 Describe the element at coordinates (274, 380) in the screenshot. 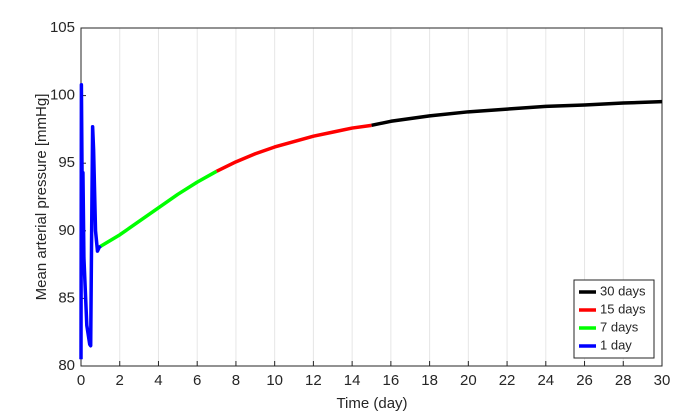

I see `x-tick-label: 10` at that location.